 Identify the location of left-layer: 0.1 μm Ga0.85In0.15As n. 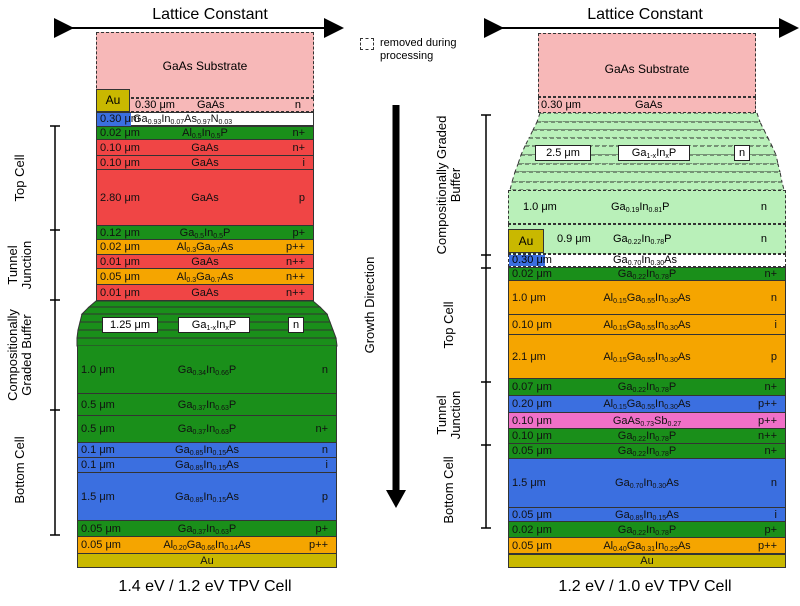
(207, 450).